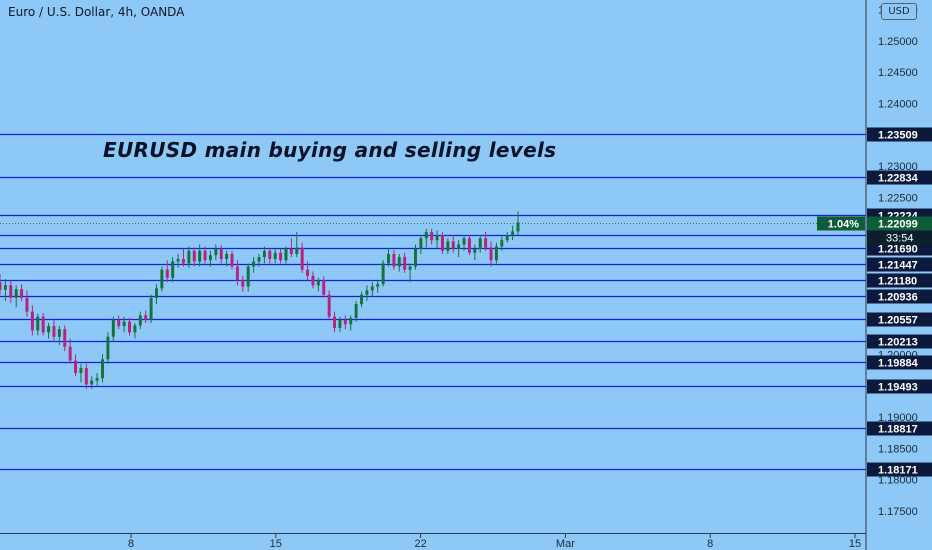 This screenshot has height=550, width=932. What do you see at coordinates (898, 179) in the screenshot?
I see `level-price-label: 1.22834` at bounding box center [898, 179].